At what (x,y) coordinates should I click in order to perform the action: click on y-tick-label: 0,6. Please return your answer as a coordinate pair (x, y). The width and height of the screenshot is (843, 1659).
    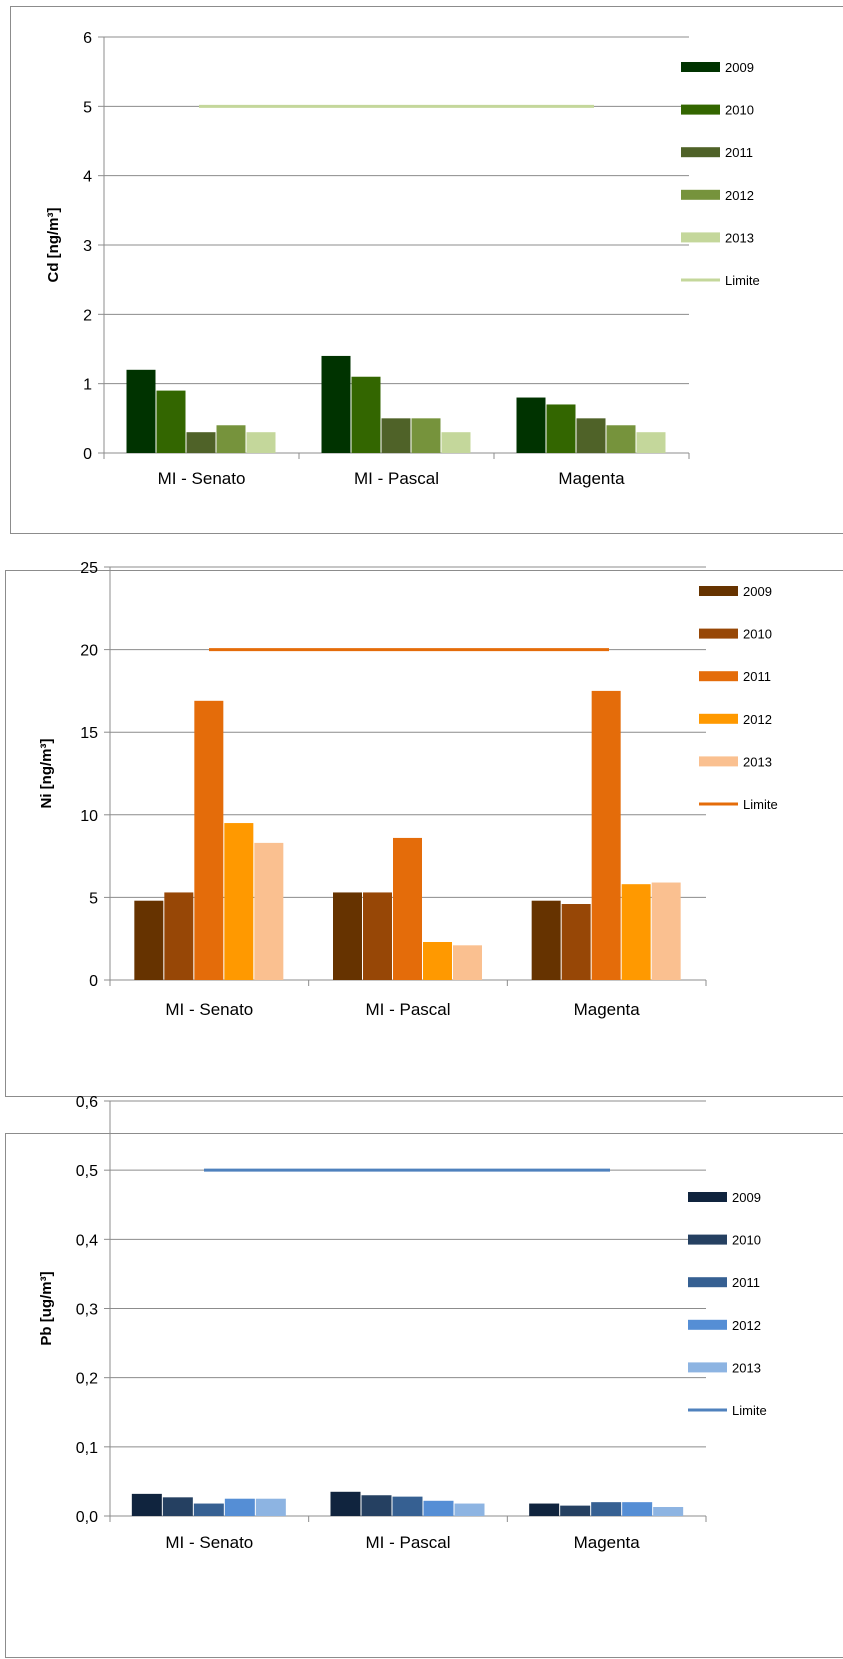
    Looking at the image, I should click on (87, 1102).